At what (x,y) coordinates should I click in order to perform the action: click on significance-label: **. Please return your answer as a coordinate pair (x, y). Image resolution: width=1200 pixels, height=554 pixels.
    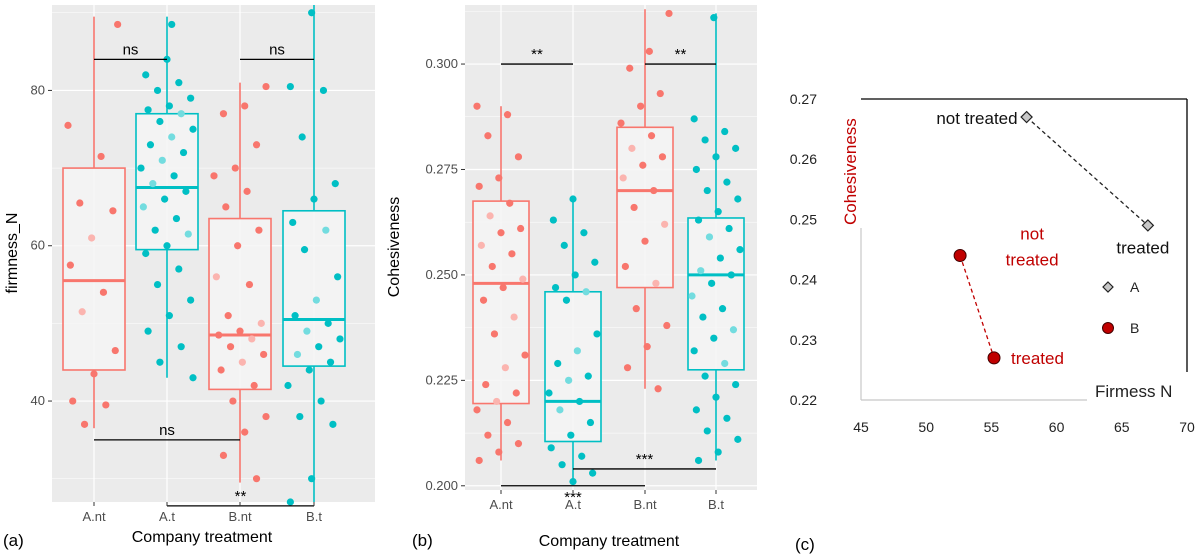
    Looking at the image, I should click on (537, 54).